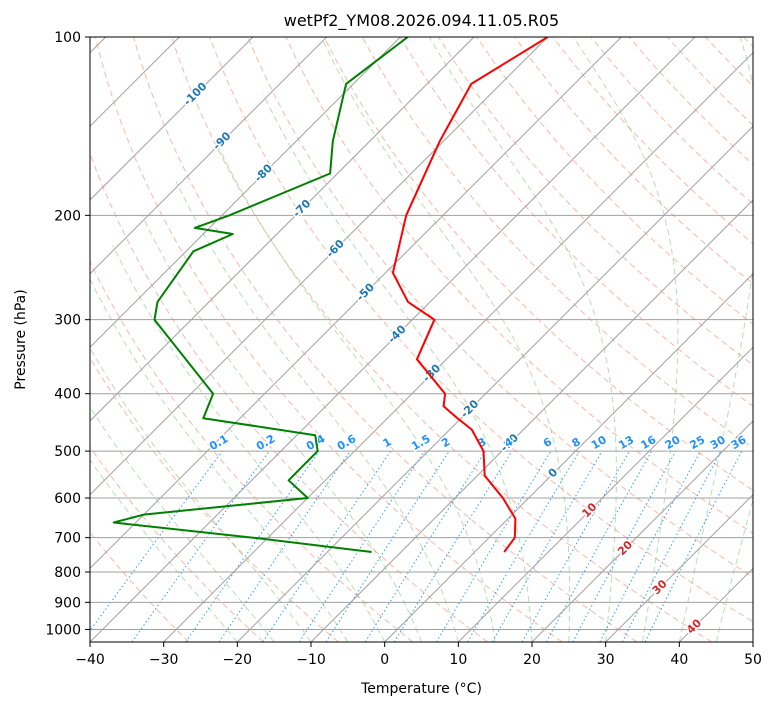 This screenshot has width=775, height=708. I want to click on mixing-ratio-label: 8, so click(576, 442).